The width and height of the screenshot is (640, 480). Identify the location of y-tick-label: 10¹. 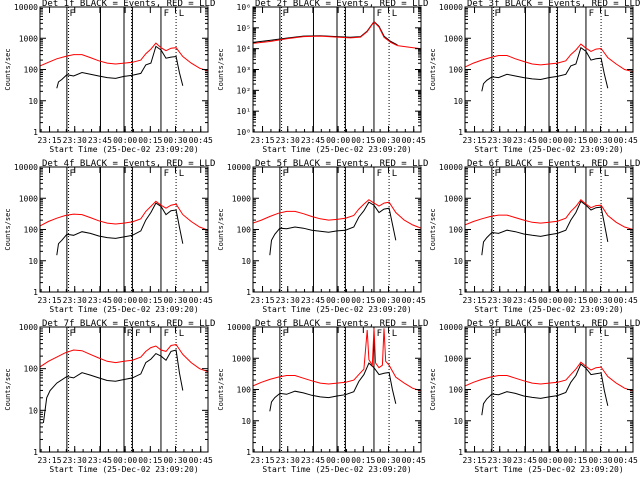
(244, 111).